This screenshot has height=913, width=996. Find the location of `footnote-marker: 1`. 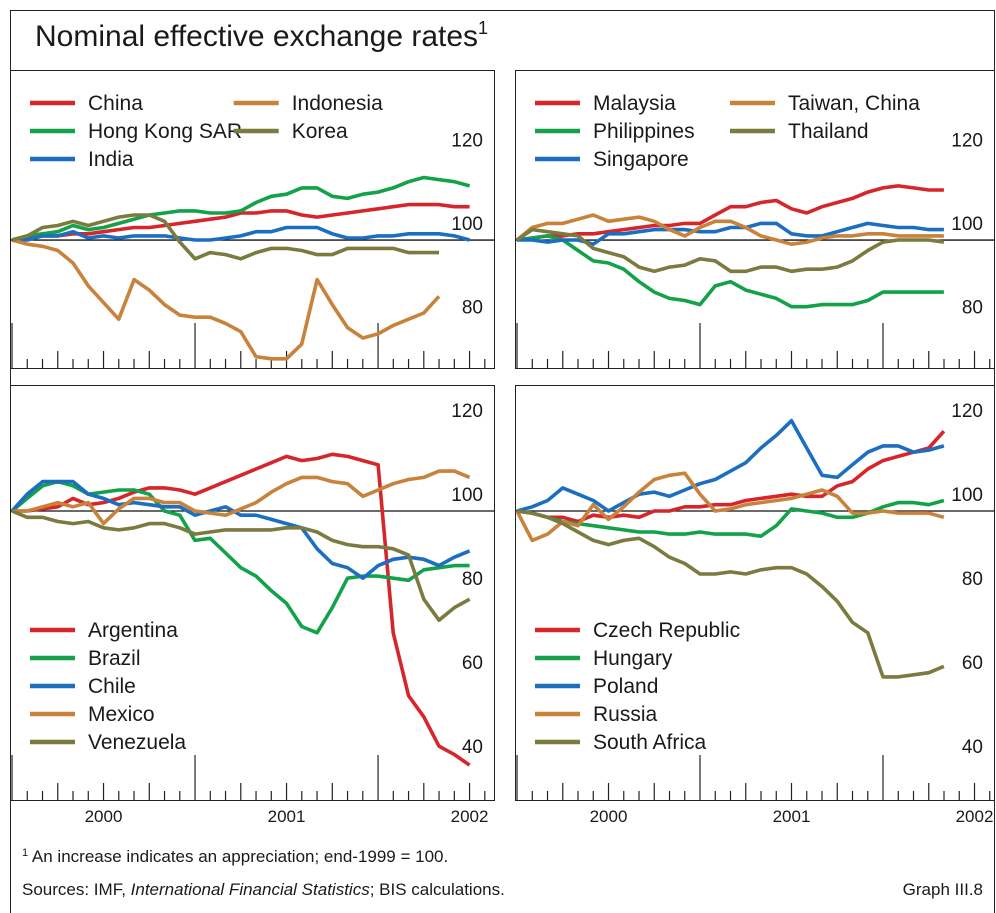

footnote-marker: 1 is located at coordinates (25, 853).